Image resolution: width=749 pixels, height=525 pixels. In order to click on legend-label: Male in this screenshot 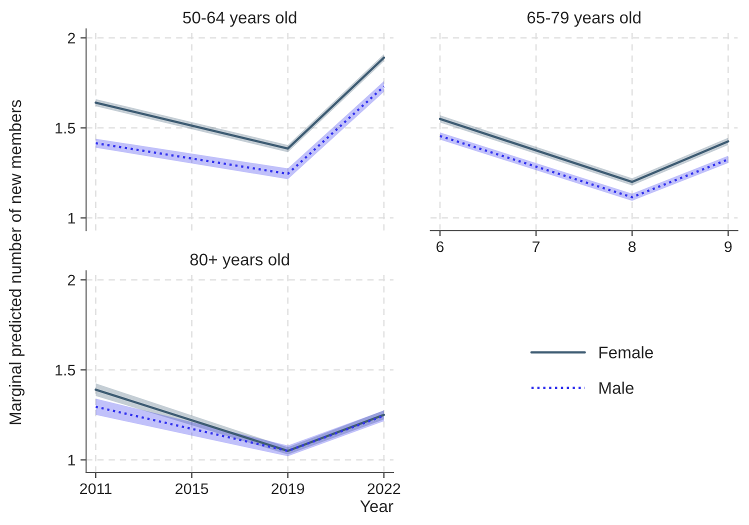, I will do `click(616, 388)`.